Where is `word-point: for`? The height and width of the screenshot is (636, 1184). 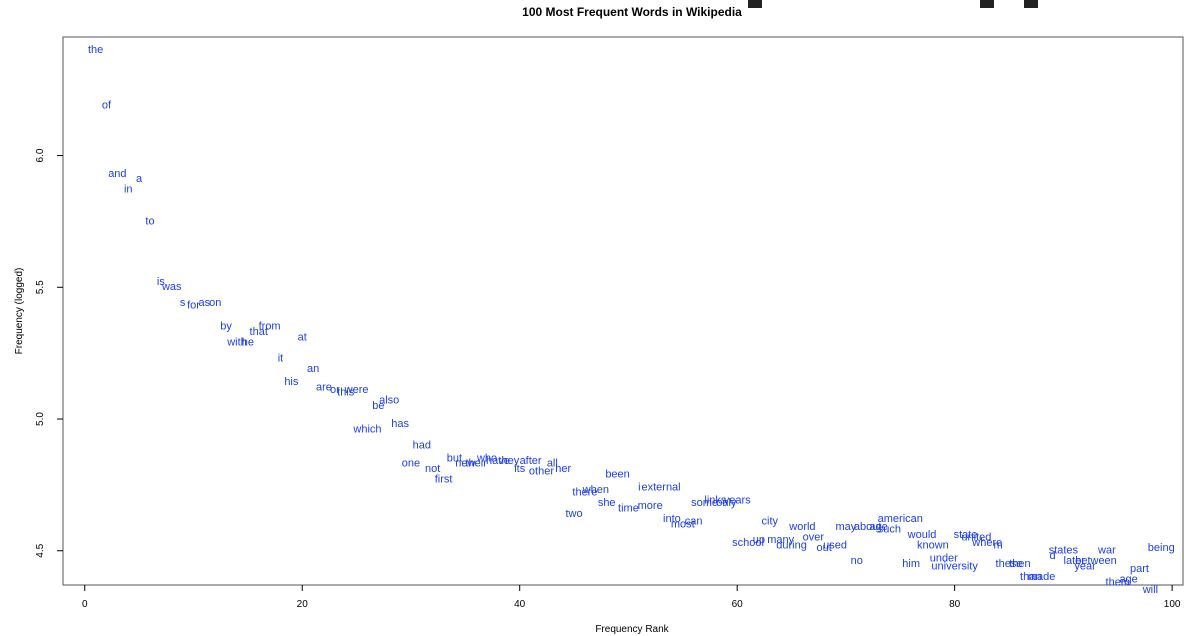 word-point: for is located at coordinates (193, 306).